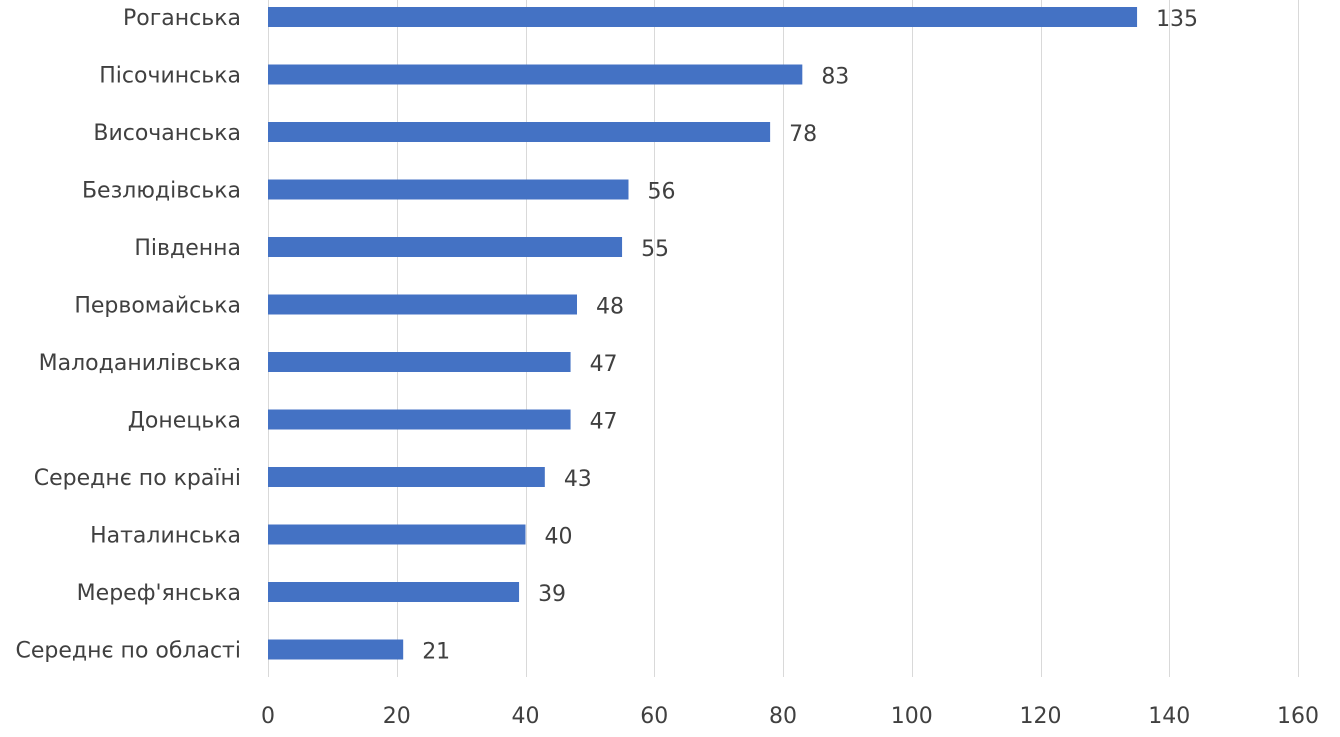 The width and height of the screenshot is (1340, 737). What do you see at coordinates (436, 652) in the screenshot?
I see `data-label: 21` at bounding box center [436, 652].